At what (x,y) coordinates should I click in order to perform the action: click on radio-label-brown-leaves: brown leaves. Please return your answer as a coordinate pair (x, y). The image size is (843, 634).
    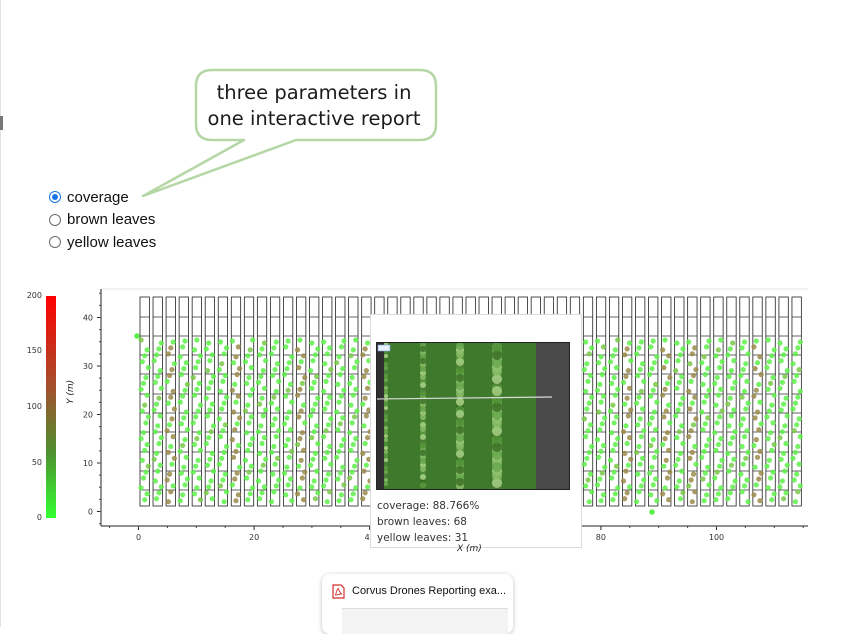
    Looking at the image, I should click on (111, 220).